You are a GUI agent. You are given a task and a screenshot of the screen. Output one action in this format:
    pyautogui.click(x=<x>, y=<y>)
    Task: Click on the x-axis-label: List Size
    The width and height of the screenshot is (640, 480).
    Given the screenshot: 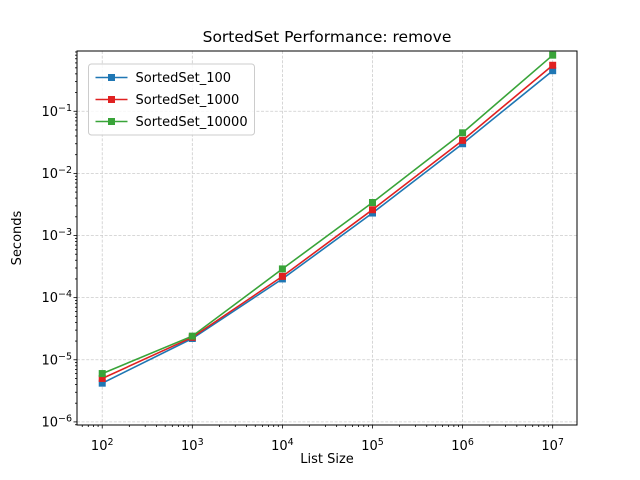 What is the action you would take?
    pyautogui.click(x=327, y=459)
    